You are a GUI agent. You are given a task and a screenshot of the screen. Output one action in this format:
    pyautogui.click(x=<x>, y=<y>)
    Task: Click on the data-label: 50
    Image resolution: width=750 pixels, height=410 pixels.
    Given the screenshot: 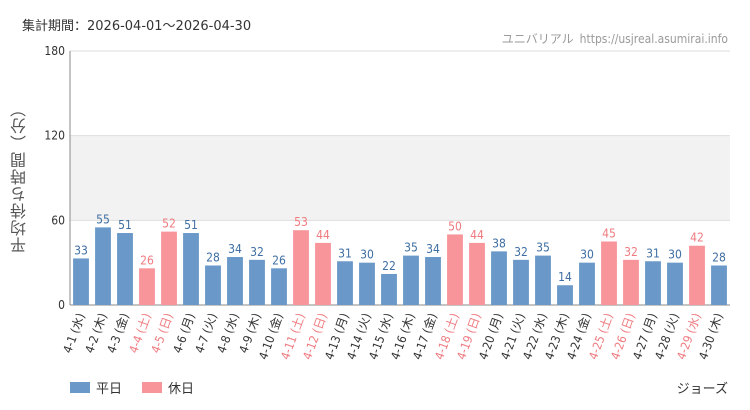 What is the action you would take?
    pyautogui.click(x=455, y=226)
    